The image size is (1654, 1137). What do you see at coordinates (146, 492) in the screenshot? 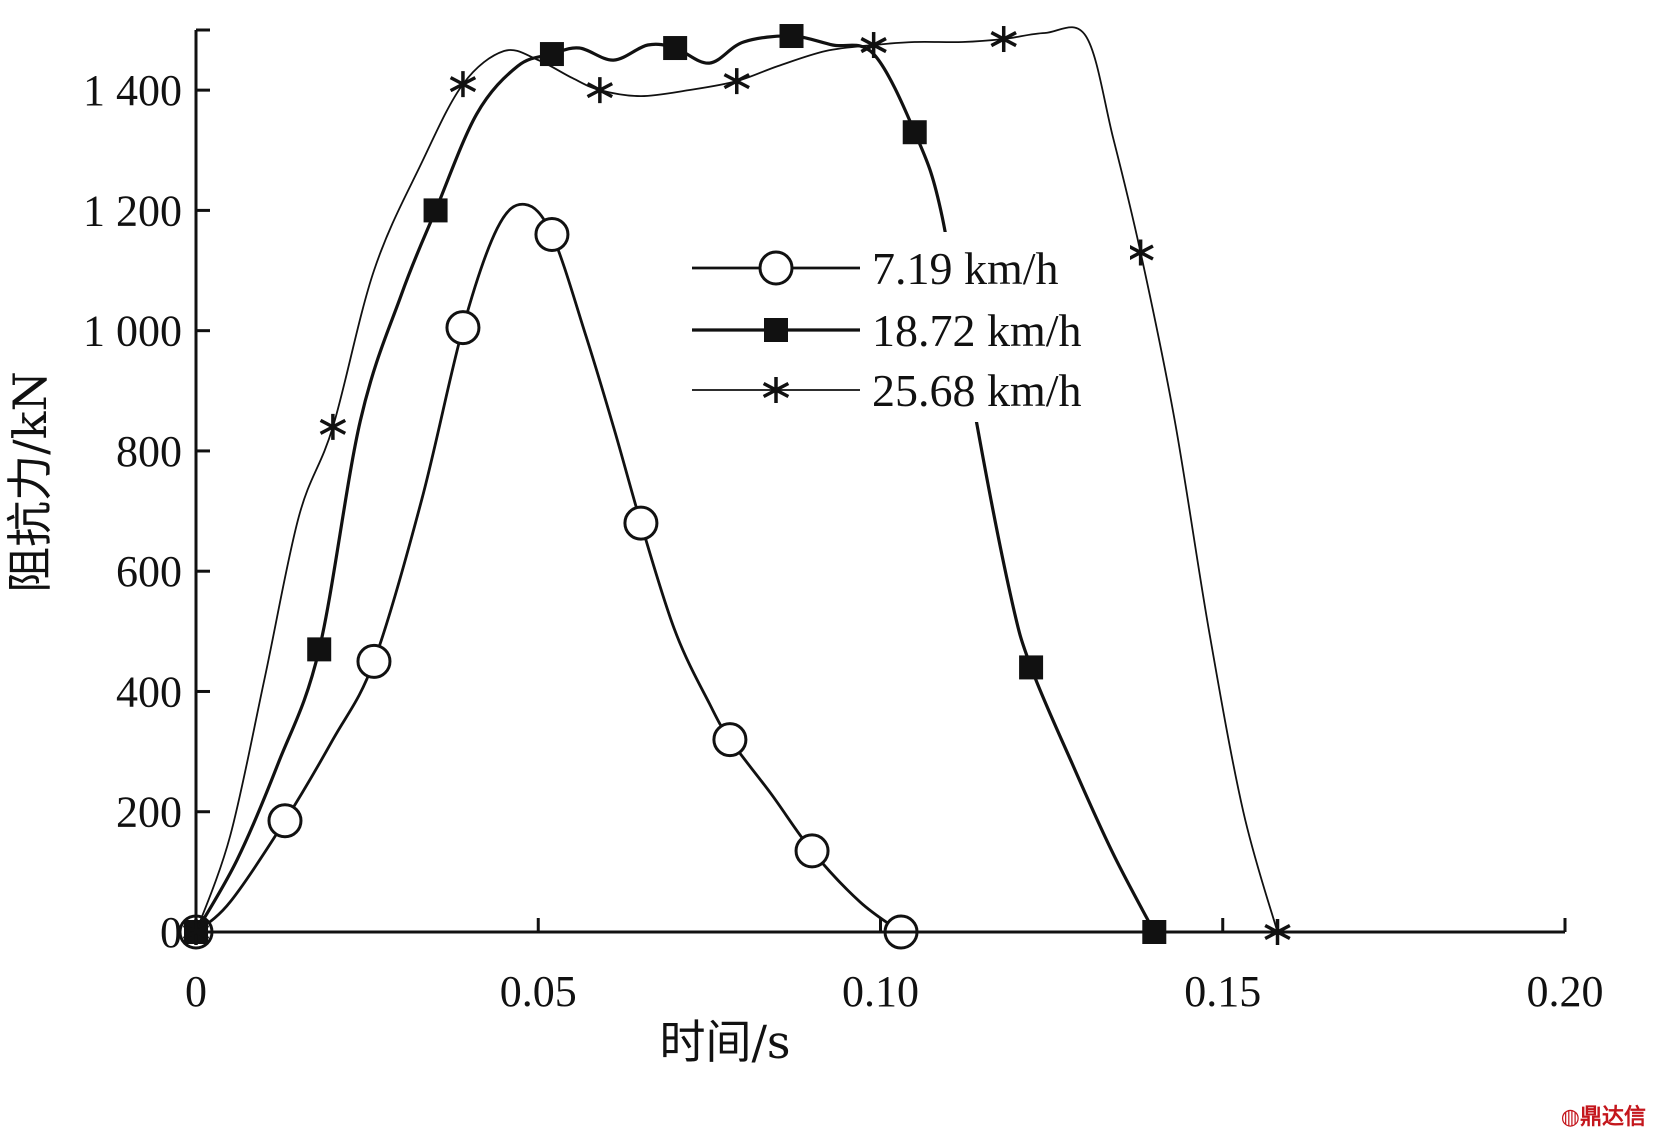
I see `y-ticks: 0 200 400 600 800 1 000 1 200 1 400` at bounding box center [146, 492].